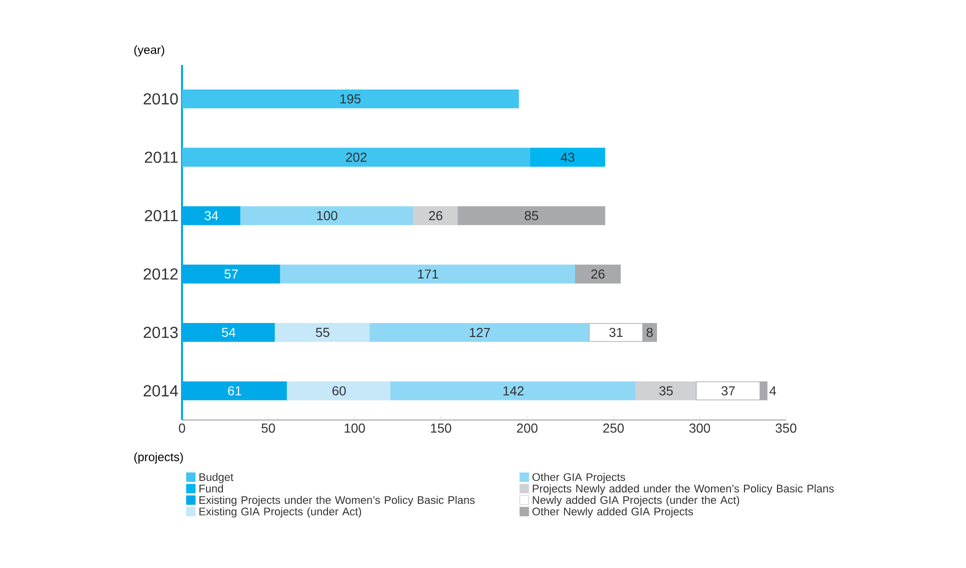 This screenshot has width=966, height=568. I want to click on data-label: 35, so click(666, 391).